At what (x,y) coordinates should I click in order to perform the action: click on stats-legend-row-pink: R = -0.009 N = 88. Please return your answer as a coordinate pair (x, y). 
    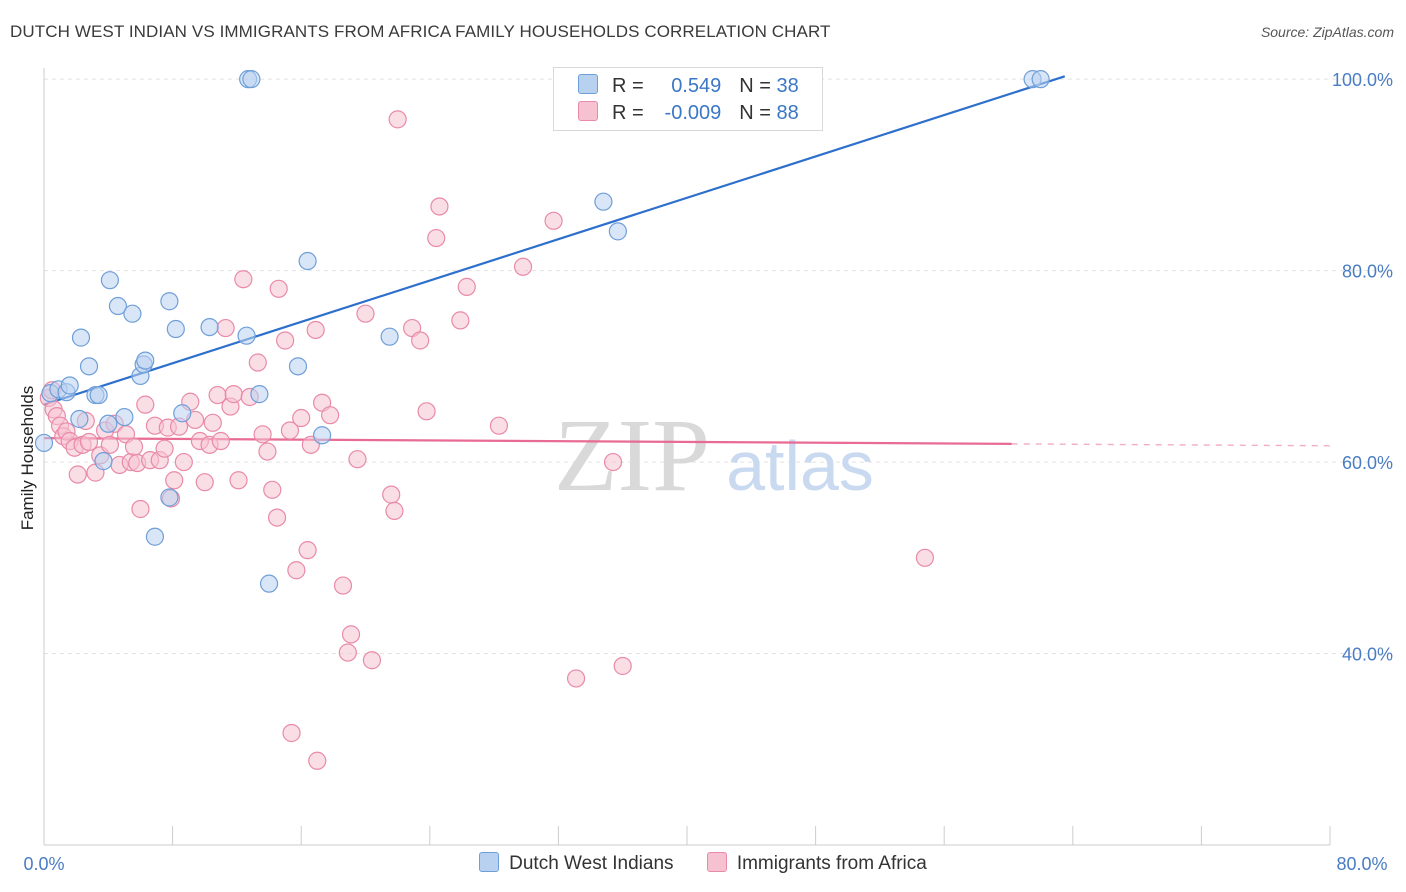
    Looking at the image, I should click on (688, 113).